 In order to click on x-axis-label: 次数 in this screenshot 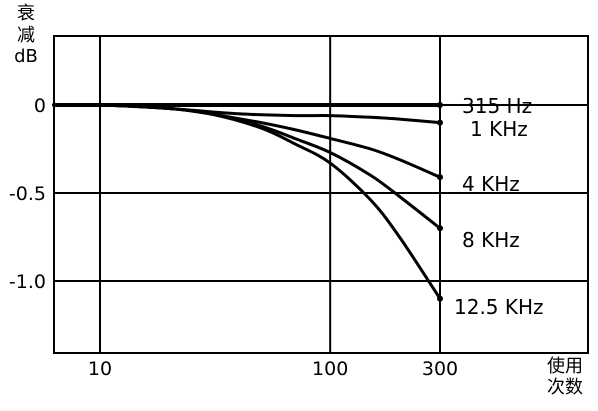, I will do `click(565, 387)`.